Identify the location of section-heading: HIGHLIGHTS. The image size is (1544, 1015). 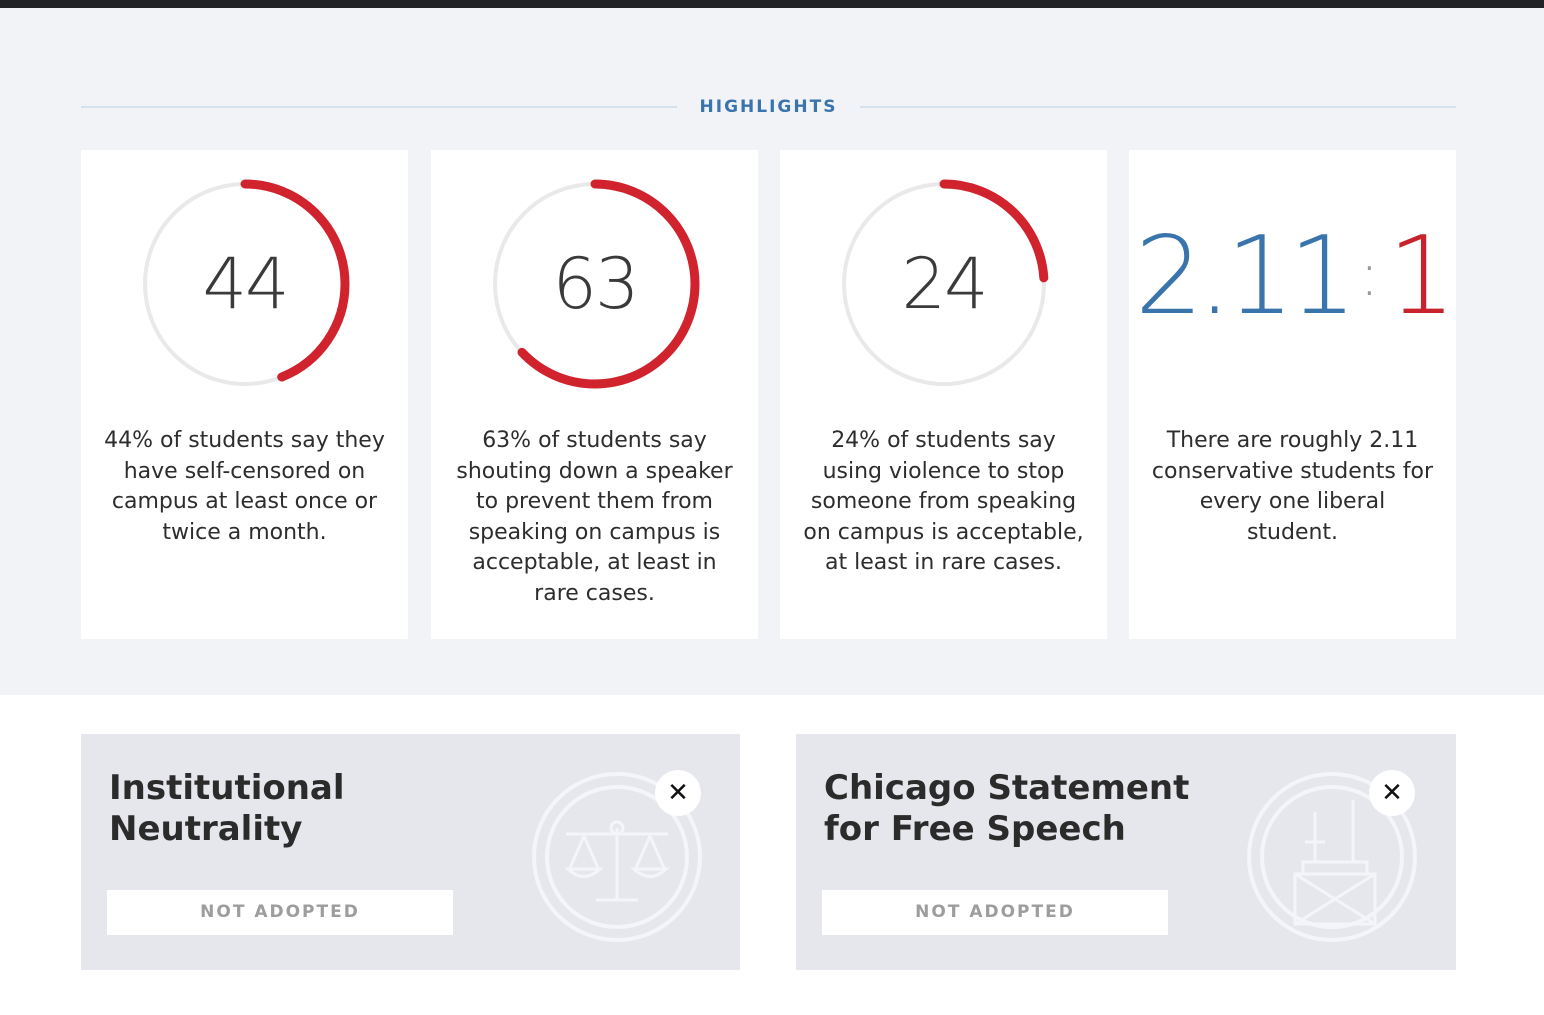
(768, 107).